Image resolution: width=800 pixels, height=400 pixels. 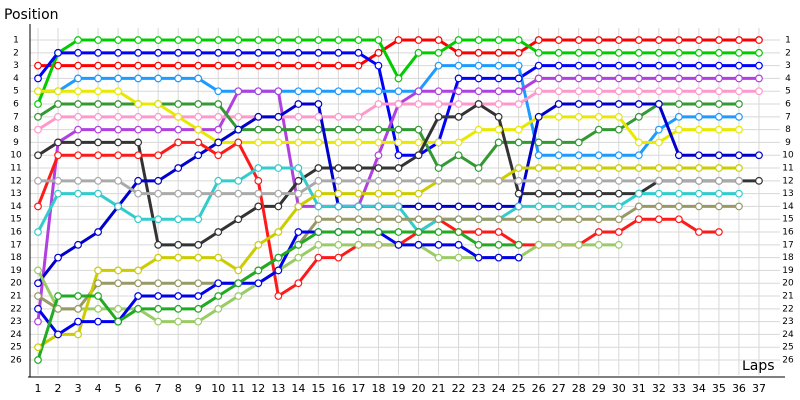 What do you see at coordinates (787, 348) in the screenshot?
I see `y-tick-label-right: 25` at bounding box center [787, 348].